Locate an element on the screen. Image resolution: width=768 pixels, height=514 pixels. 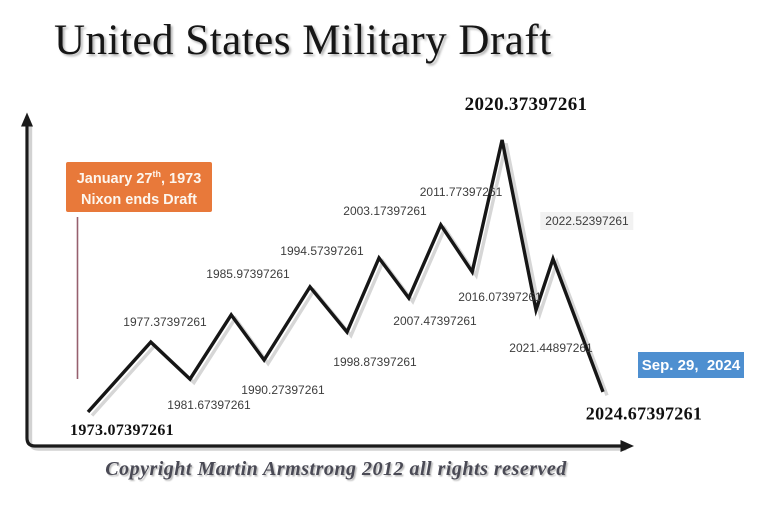
callout-line1: January 27th, 1973 is located at coordinates (139, 176).